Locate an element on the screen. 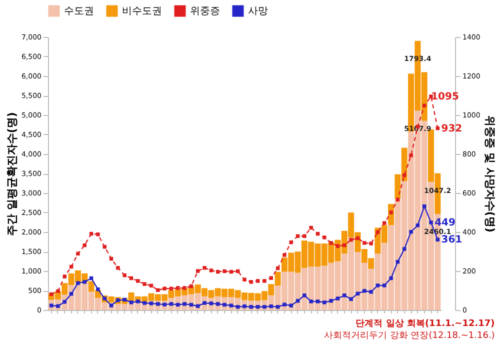 Image resolution: width=500 pixels, height=345 pixels. y2-axis-title: 위중증 및 사망자수(명) is located at coordinates (489, 174).